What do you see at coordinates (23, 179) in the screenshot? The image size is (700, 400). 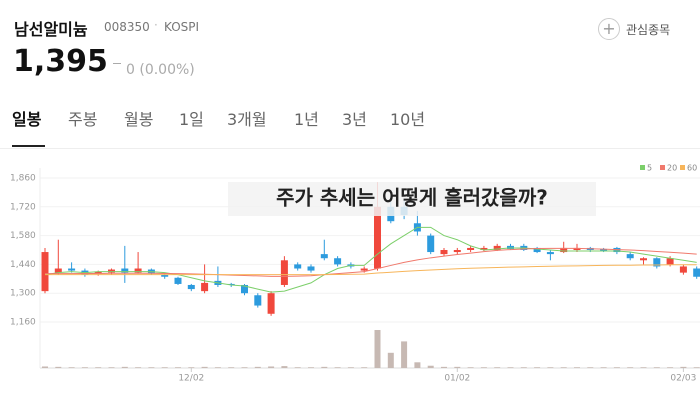 I see `y-tick-label: 1,860` at bounding box center [23, 179].